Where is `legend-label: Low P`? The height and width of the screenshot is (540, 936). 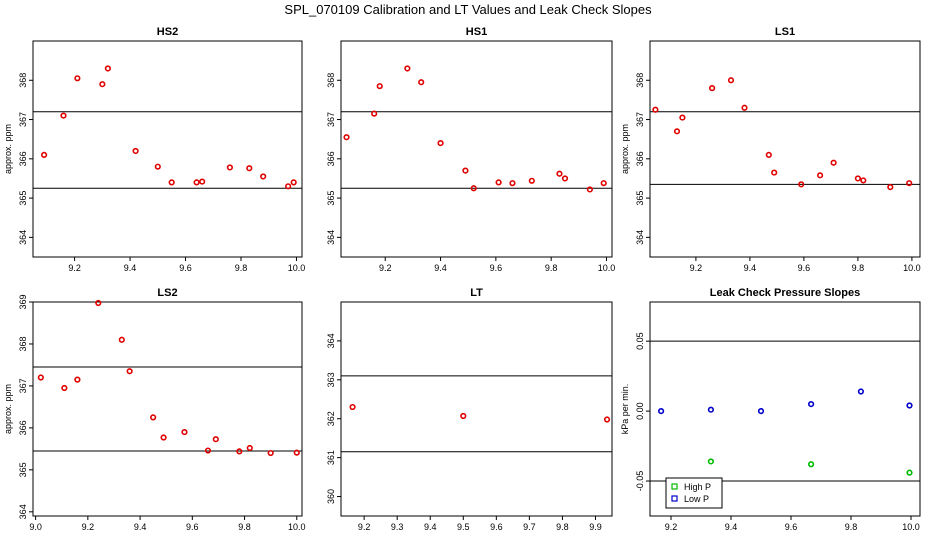 legend-label: Low P is located at coordinates (696, 499).